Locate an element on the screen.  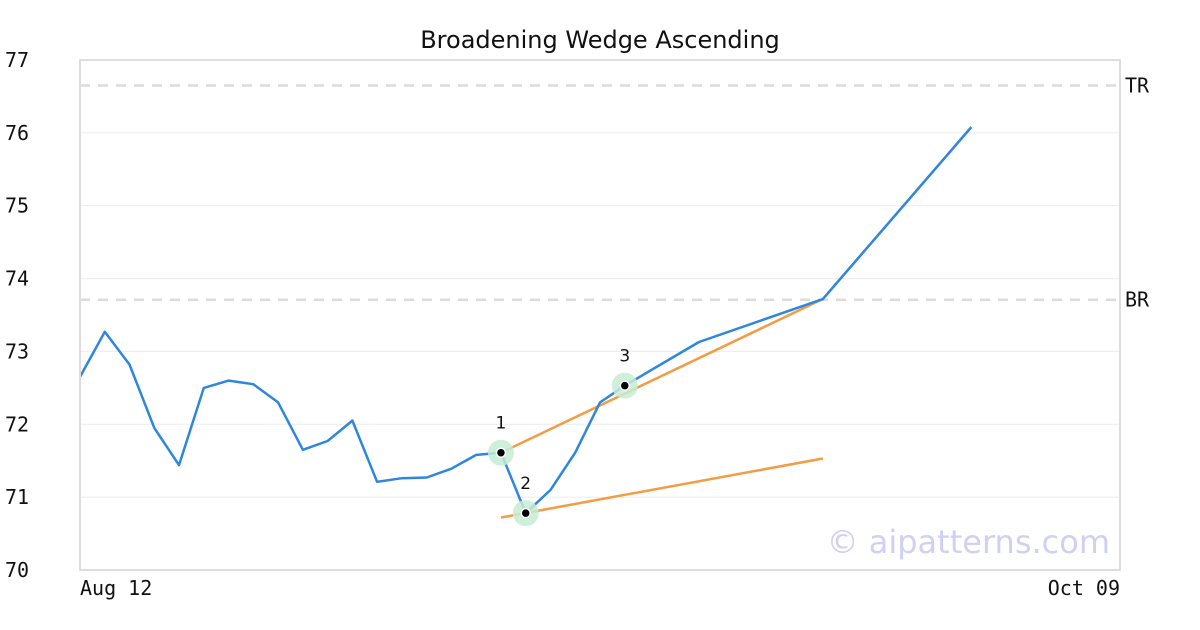
x-axis-ticks: Aug 12 Oct 09 is located at coordinates (600, 588).